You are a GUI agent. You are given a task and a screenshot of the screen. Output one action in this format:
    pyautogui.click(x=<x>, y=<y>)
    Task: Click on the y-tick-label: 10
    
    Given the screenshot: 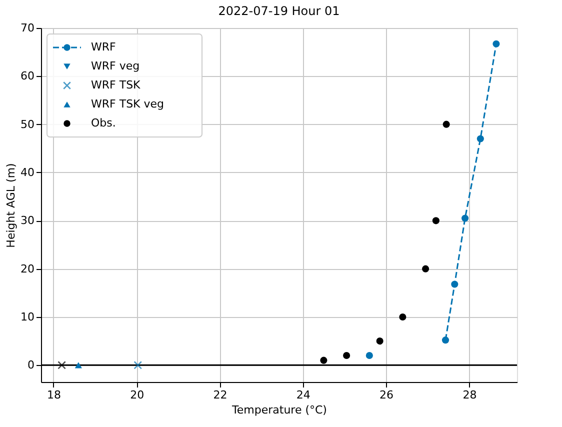 What is the action you would take?
    pyautogui.click(x=27, y=317)
    